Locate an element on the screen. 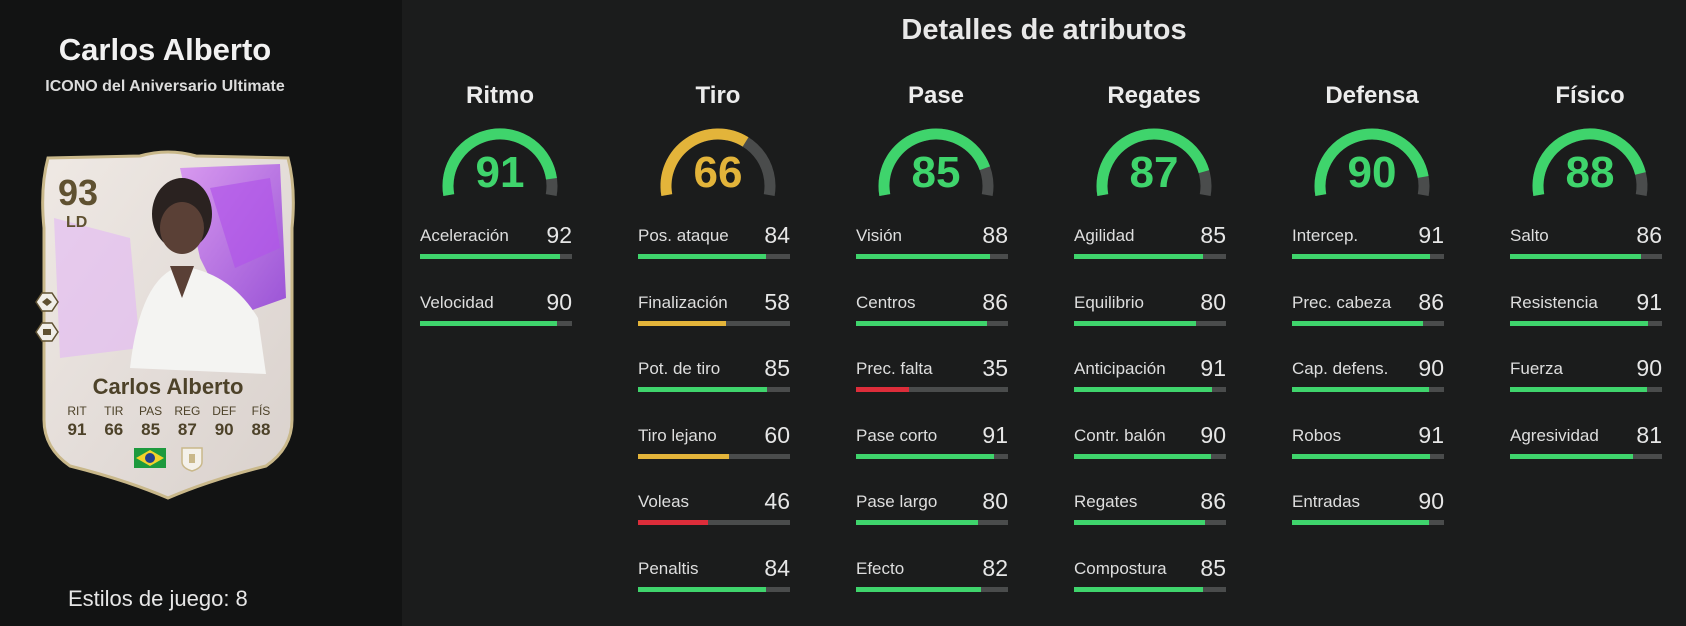 Image resolution: width=1686 pixels, height=626 pixels. category-name: Físico is located at coordinates (1590, 95).